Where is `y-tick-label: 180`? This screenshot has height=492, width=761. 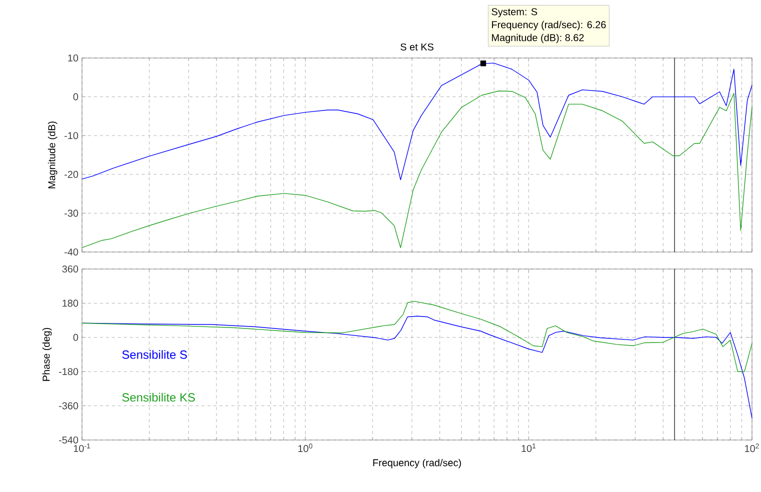
y-tick-label: 180 is located at coordinates (70, 303).